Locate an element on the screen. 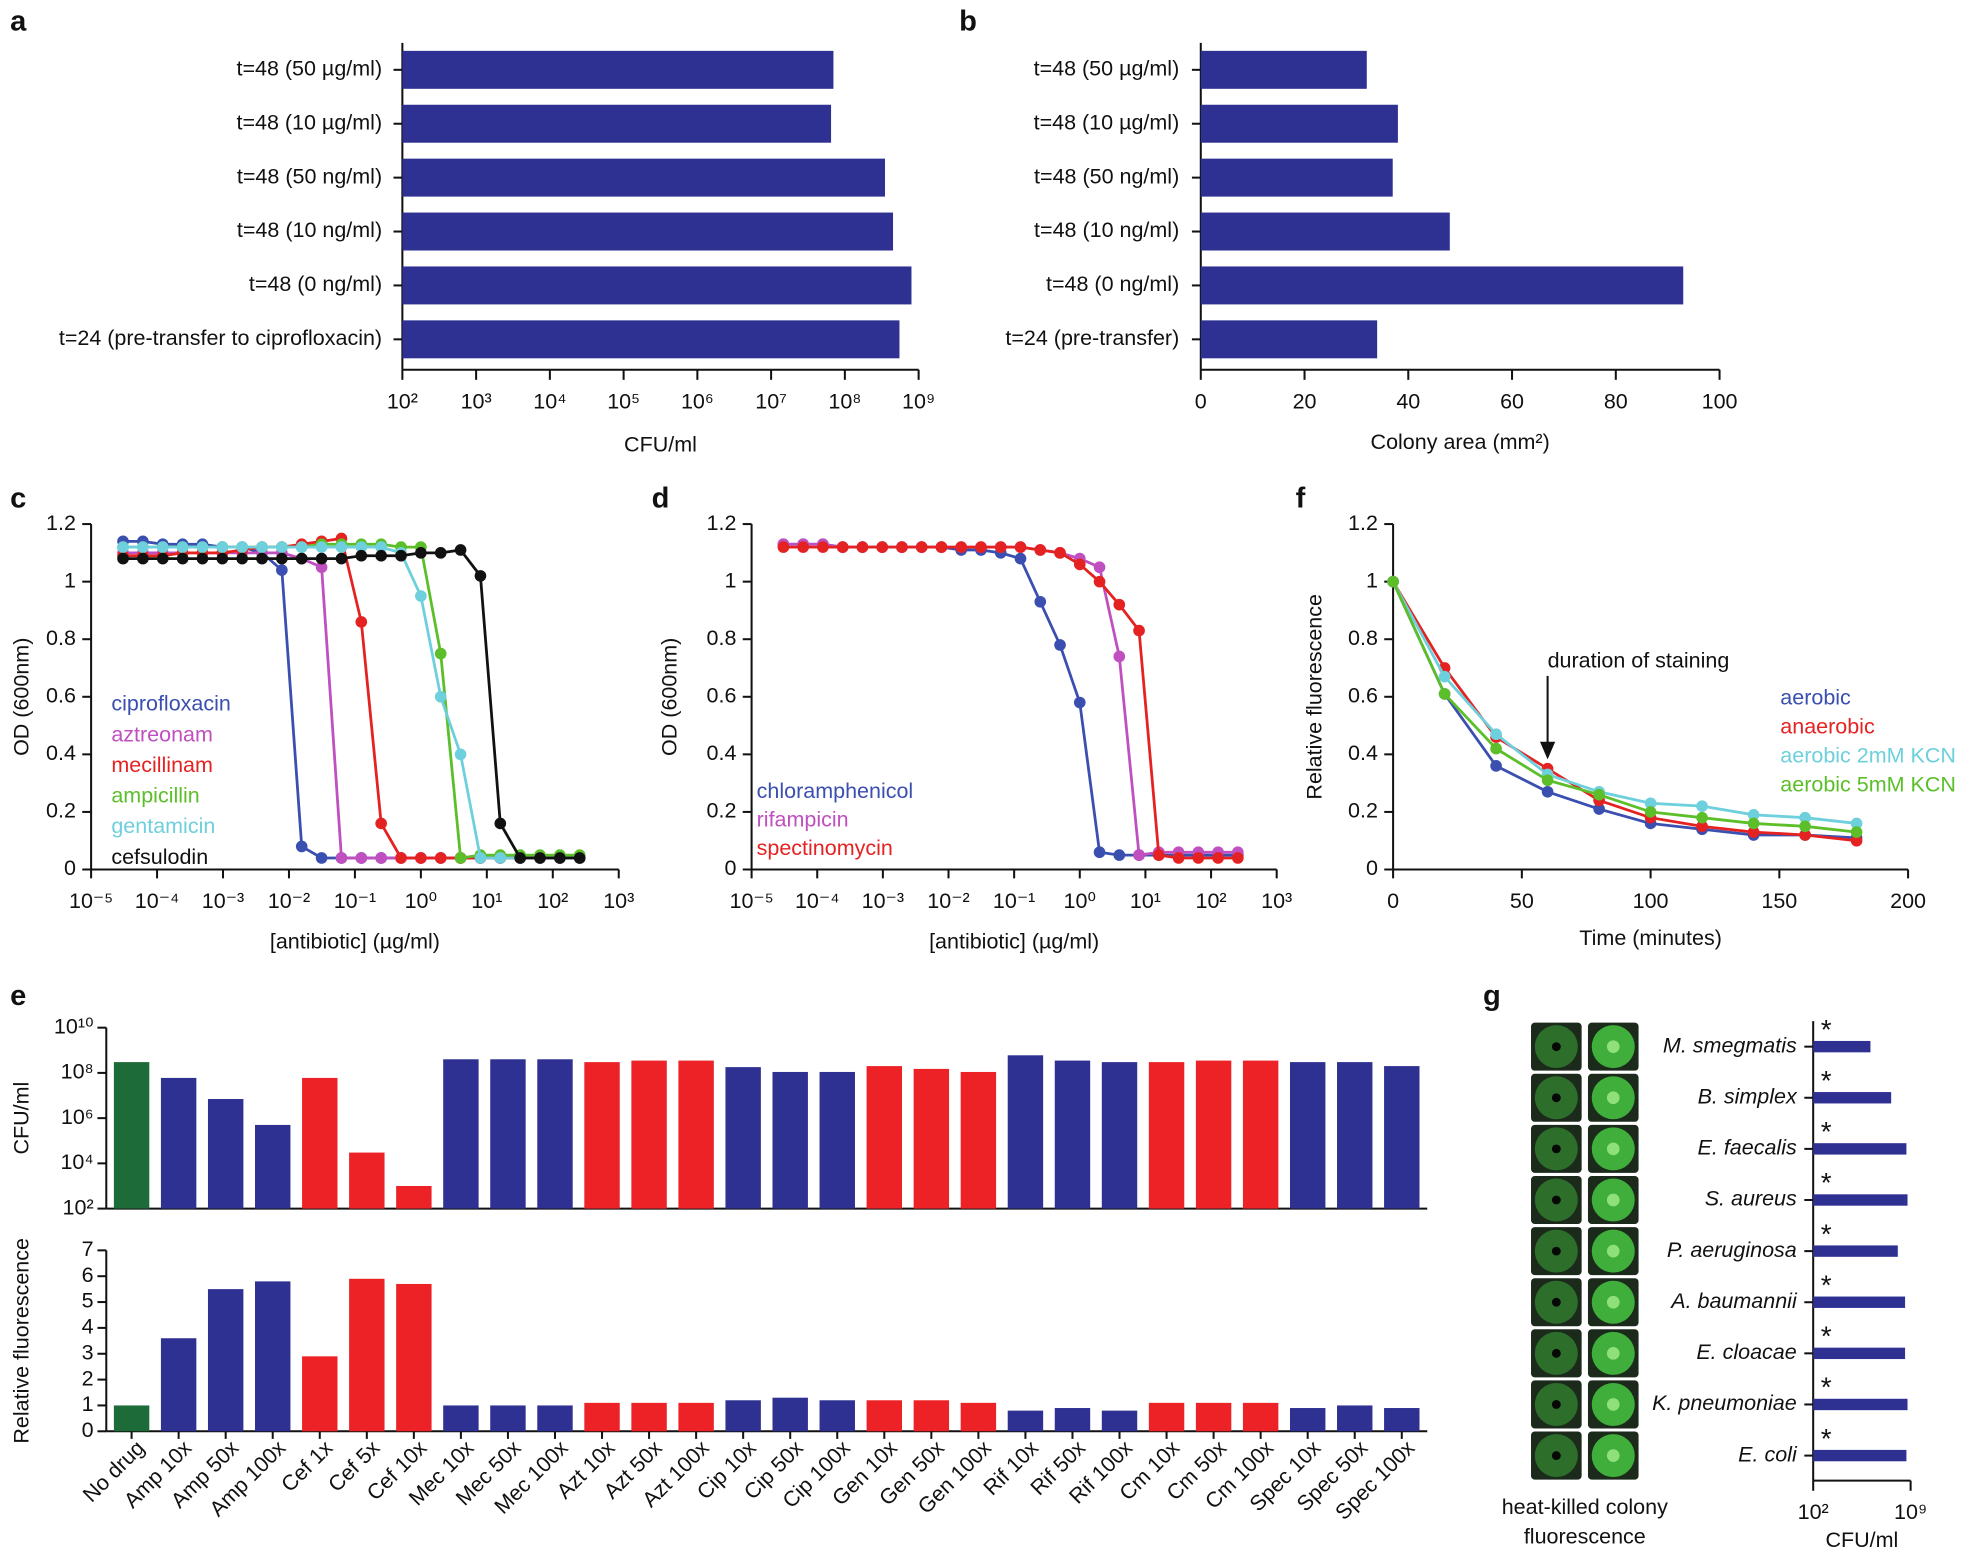  y-tick-label: 6 is located at coordinates (88, 1275).